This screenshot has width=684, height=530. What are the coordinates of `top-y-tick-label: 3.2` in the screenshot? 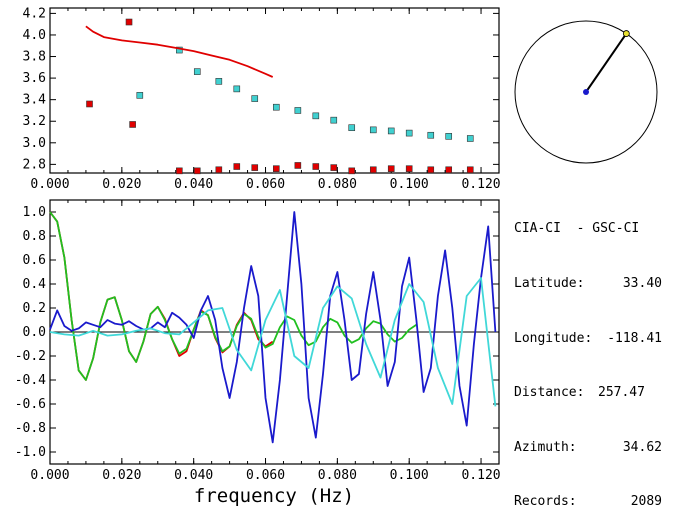 It's located at (34, 121).